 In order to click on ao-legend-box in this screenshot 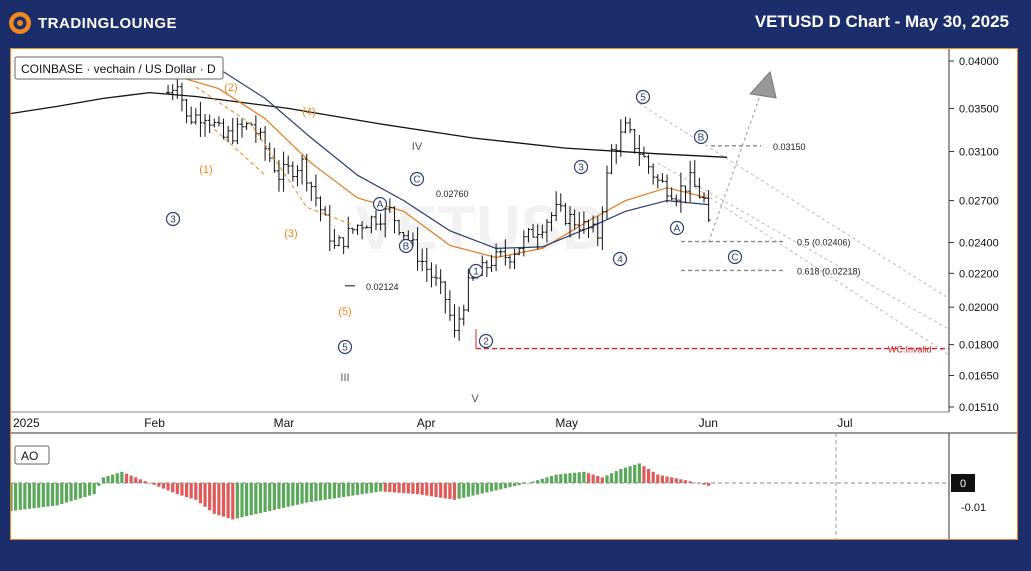, I will do `click(32, 455)`.